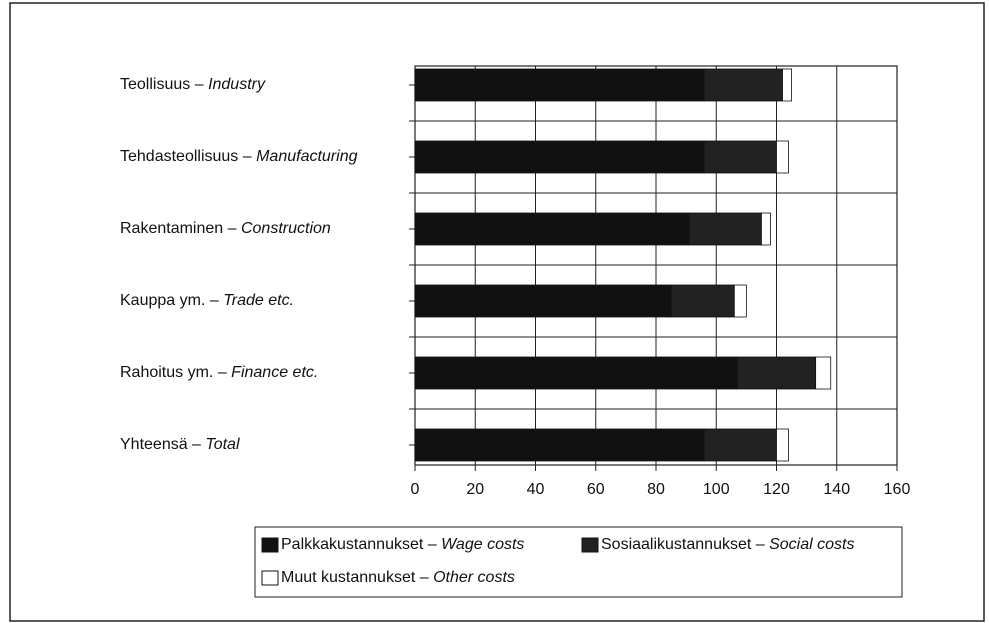 This screenshot has height=623, width=989. I want to click on legend-label-fi: Muut kustannukset –, so click(355, 577).